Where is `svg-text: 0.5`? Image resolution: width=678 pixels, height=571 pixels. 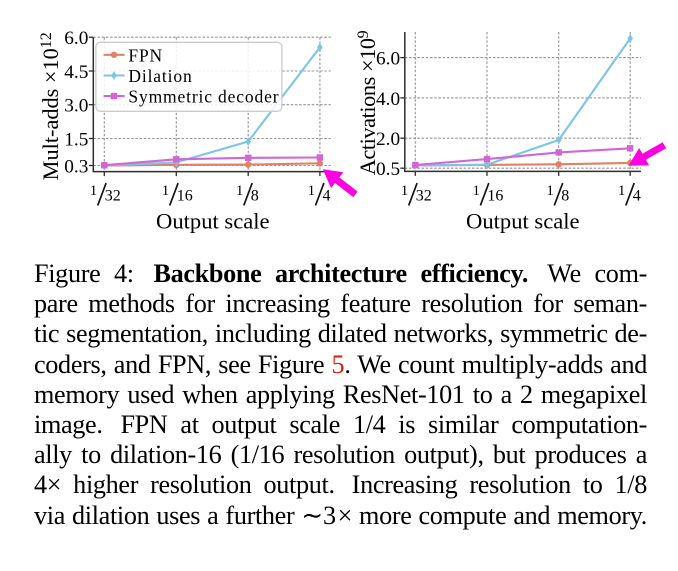 svg-text: 0.5 is located at coordinates (388, 169).